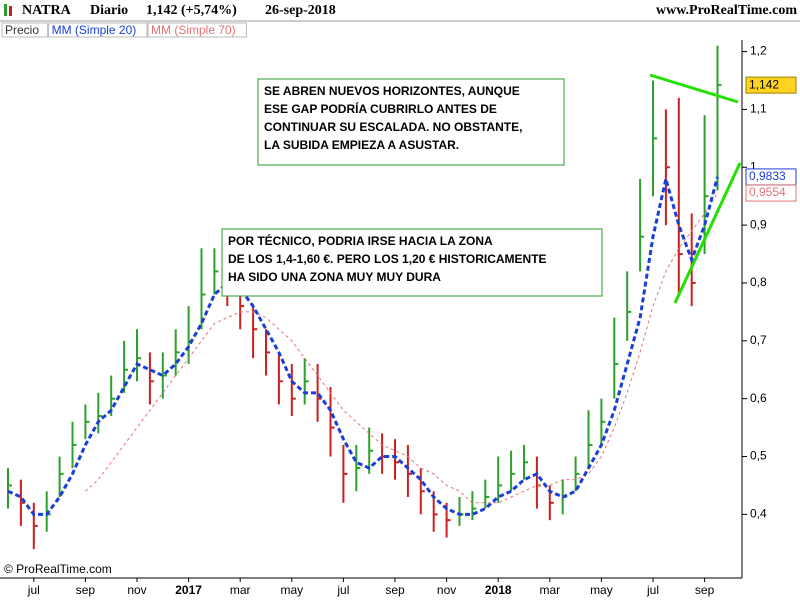 Image resolution: width=800 pixels, height=600 pixels. What do you see at coordinates (753, 166) in the screenshot?
I see `y-tick-label: 1` at bounding box center [753, 166].